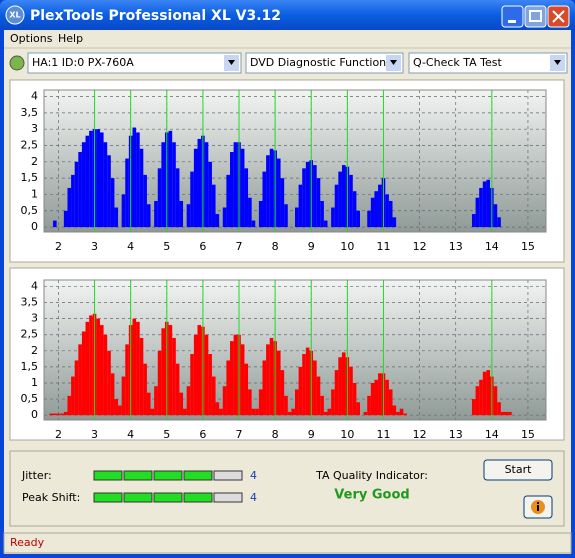  What do you see at coordinates (138, 475) in the screenshot?
I see `meter-segment-filled` at bounding box center [138, 475].